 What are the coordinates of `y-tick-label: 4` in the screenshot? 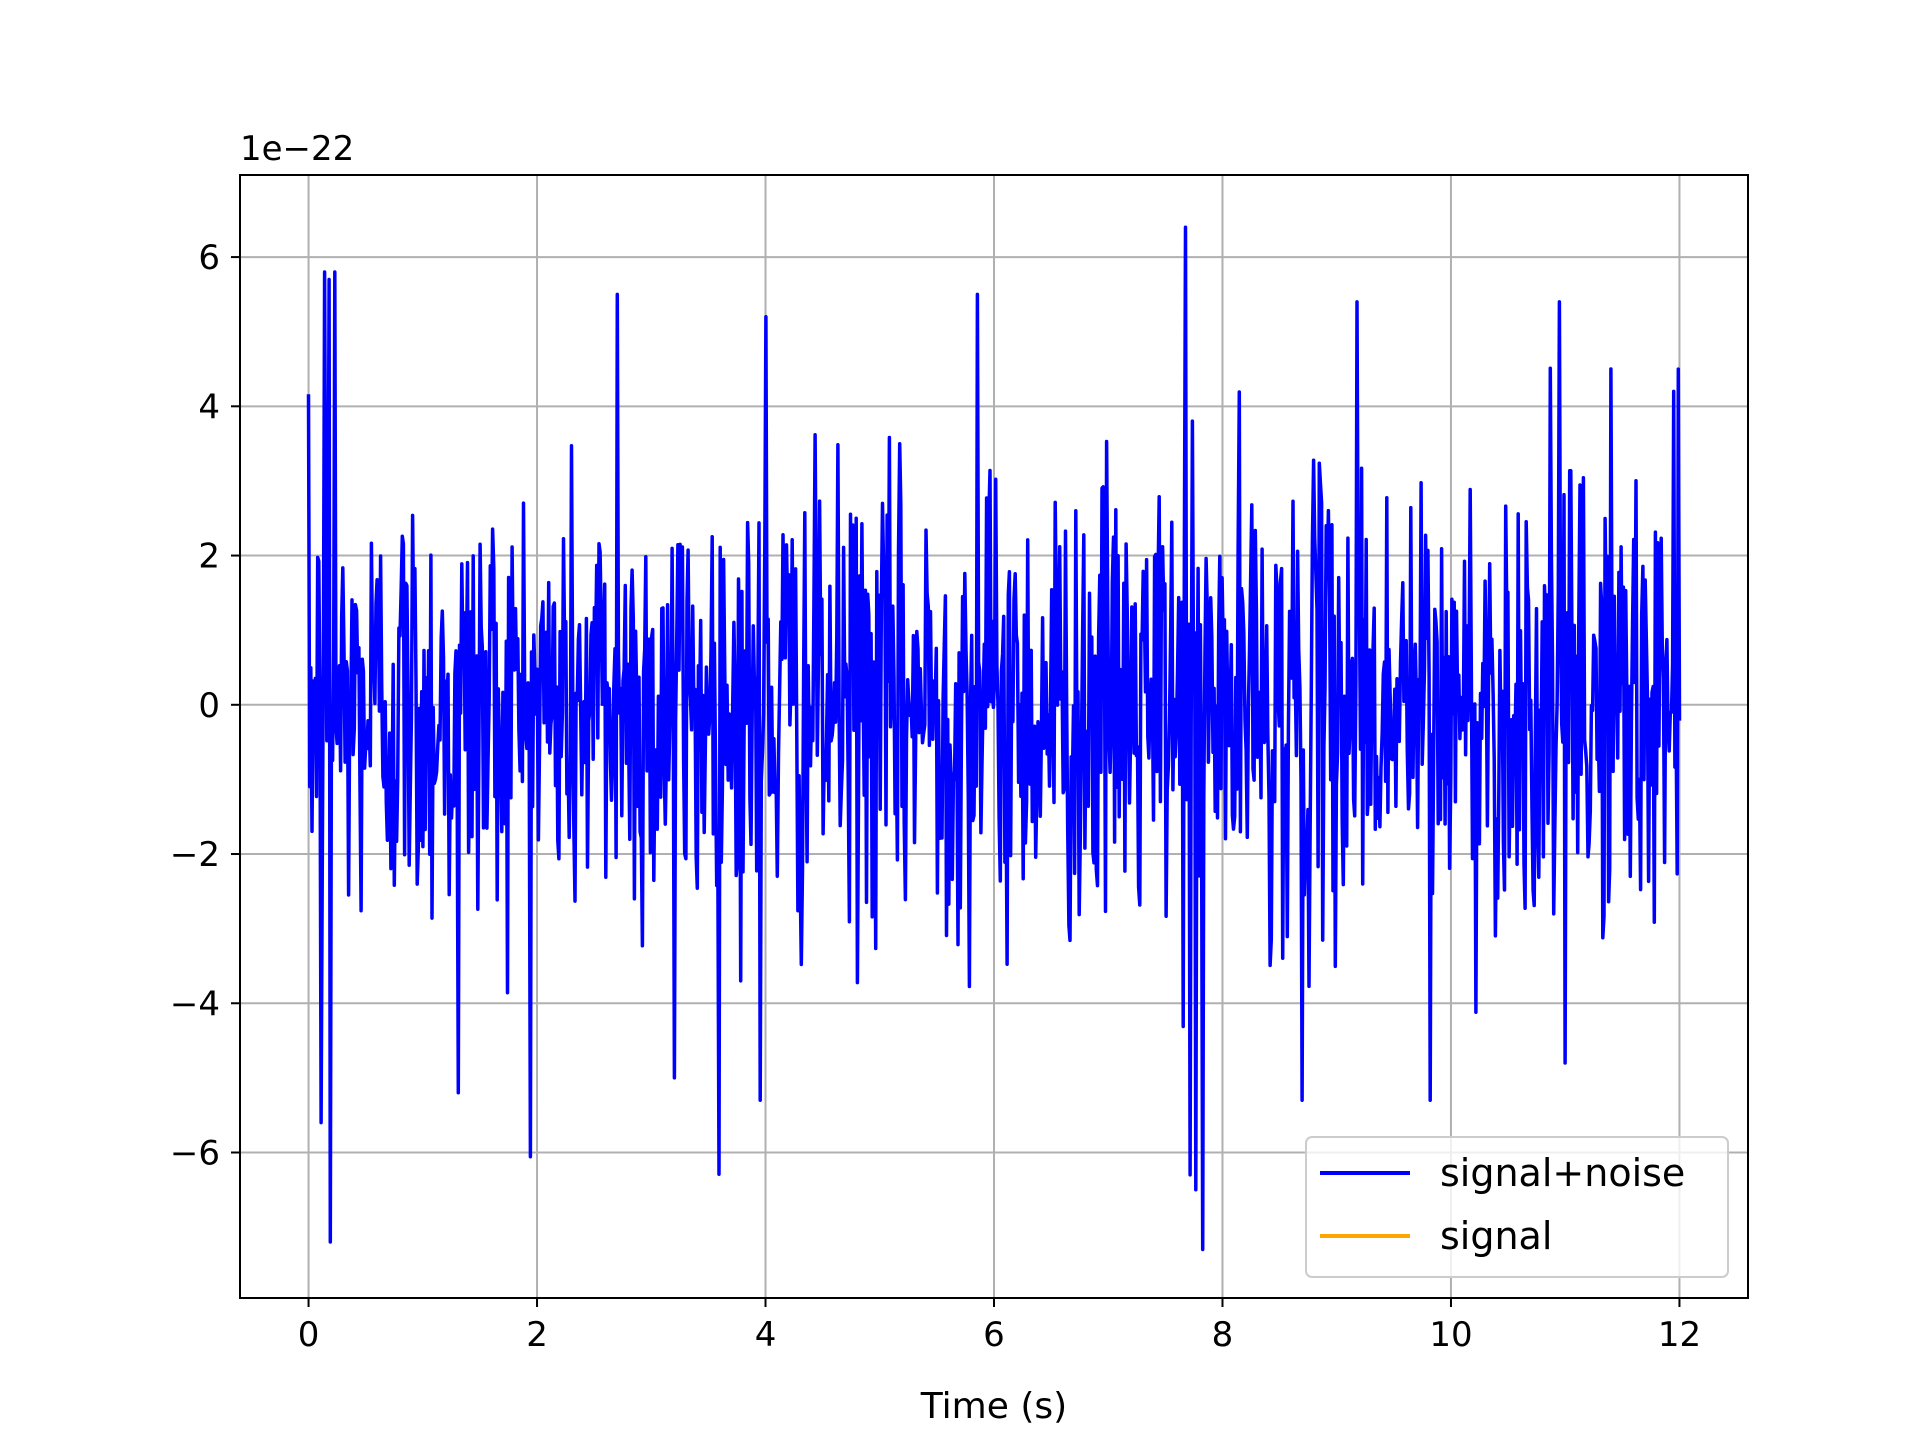 It's located at (209, 407).